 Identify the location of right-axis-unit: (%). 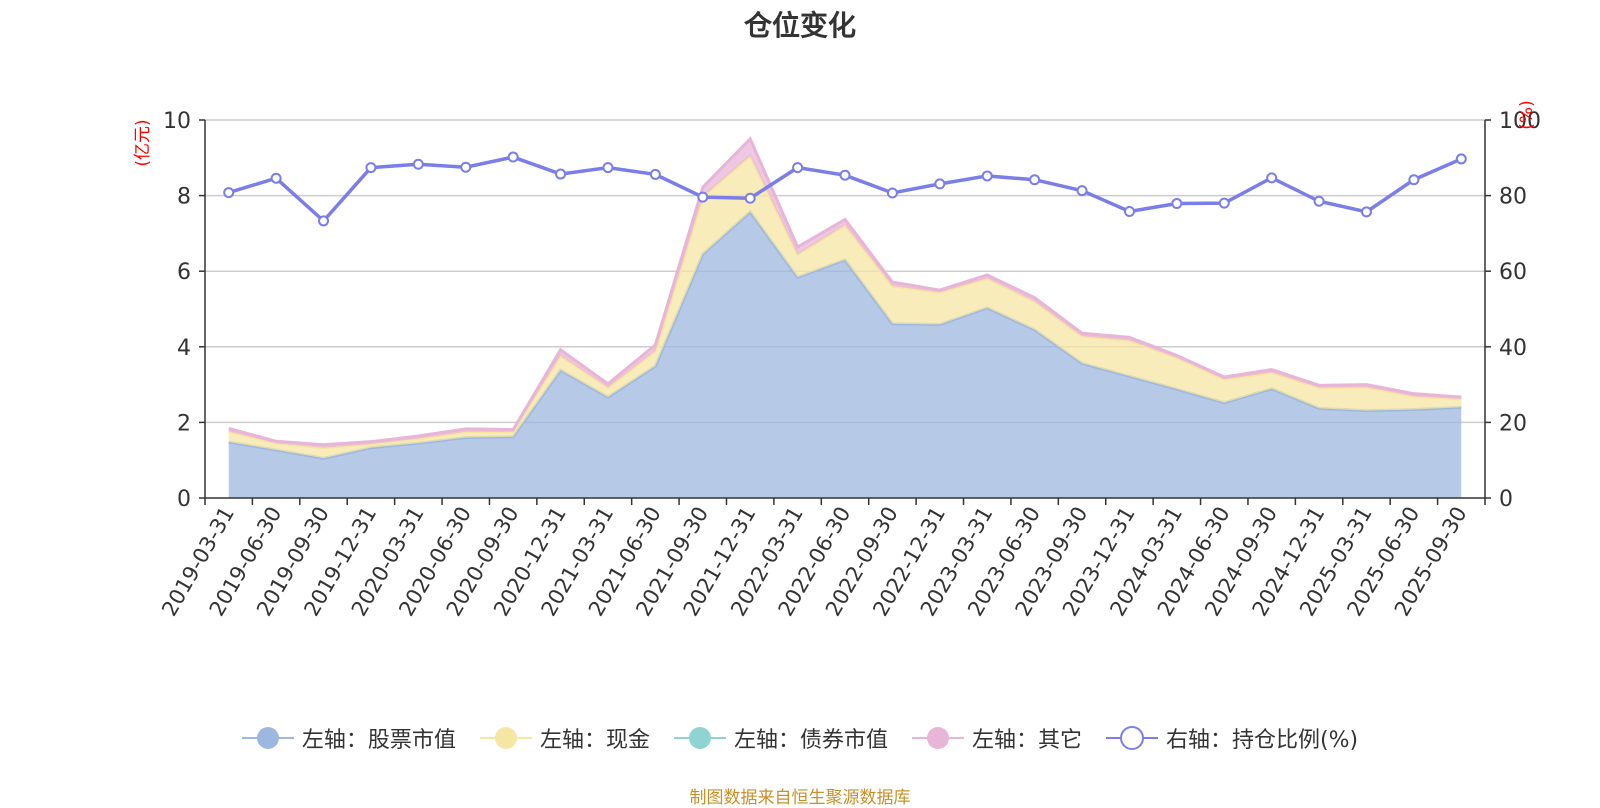
(1527, 114).